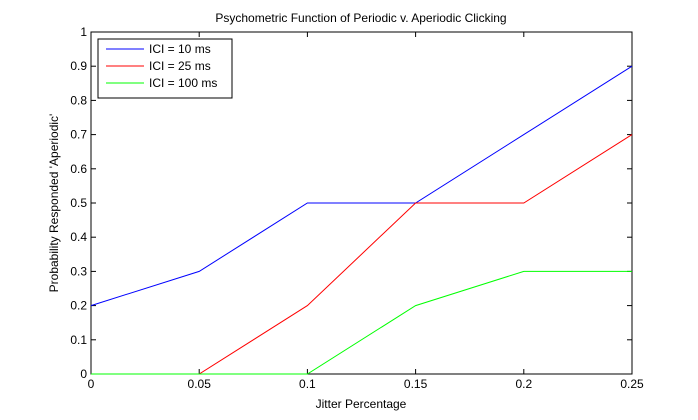 The height and width of the screenshot is (420, 698). What do you see at coordinates (78, 100) in the screenshot?
I see `y-tick-label: 0.8` at bounding box center [78, 100].